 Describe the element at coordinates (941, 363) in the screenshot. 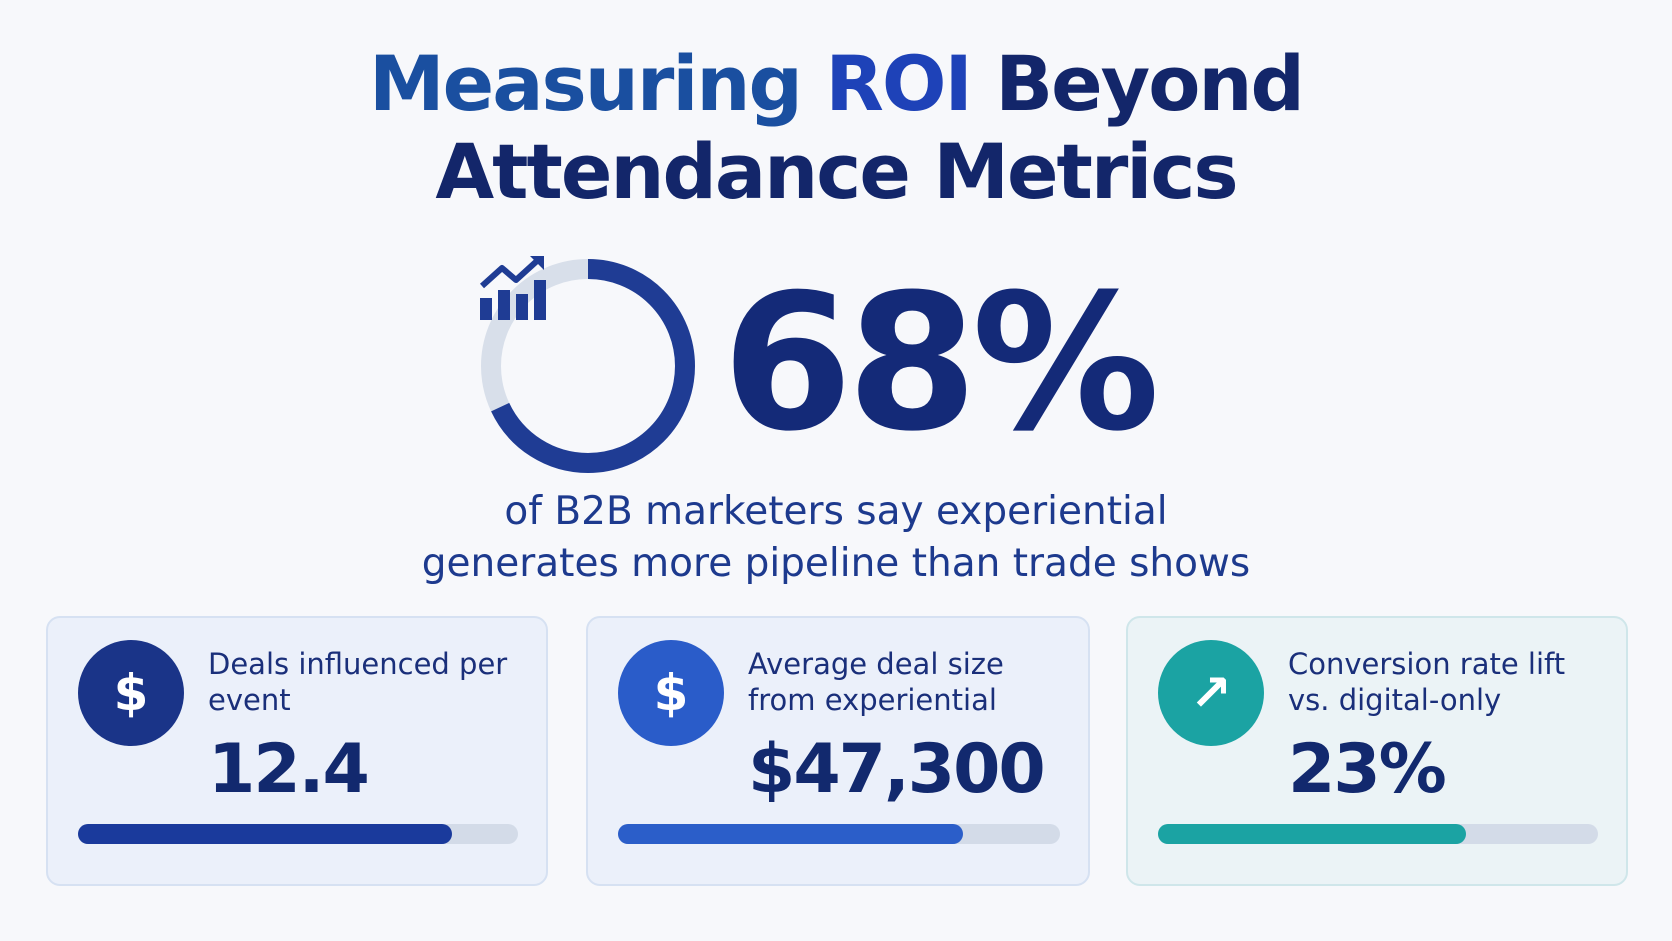

I see `headline-stat: 68%` at that location.